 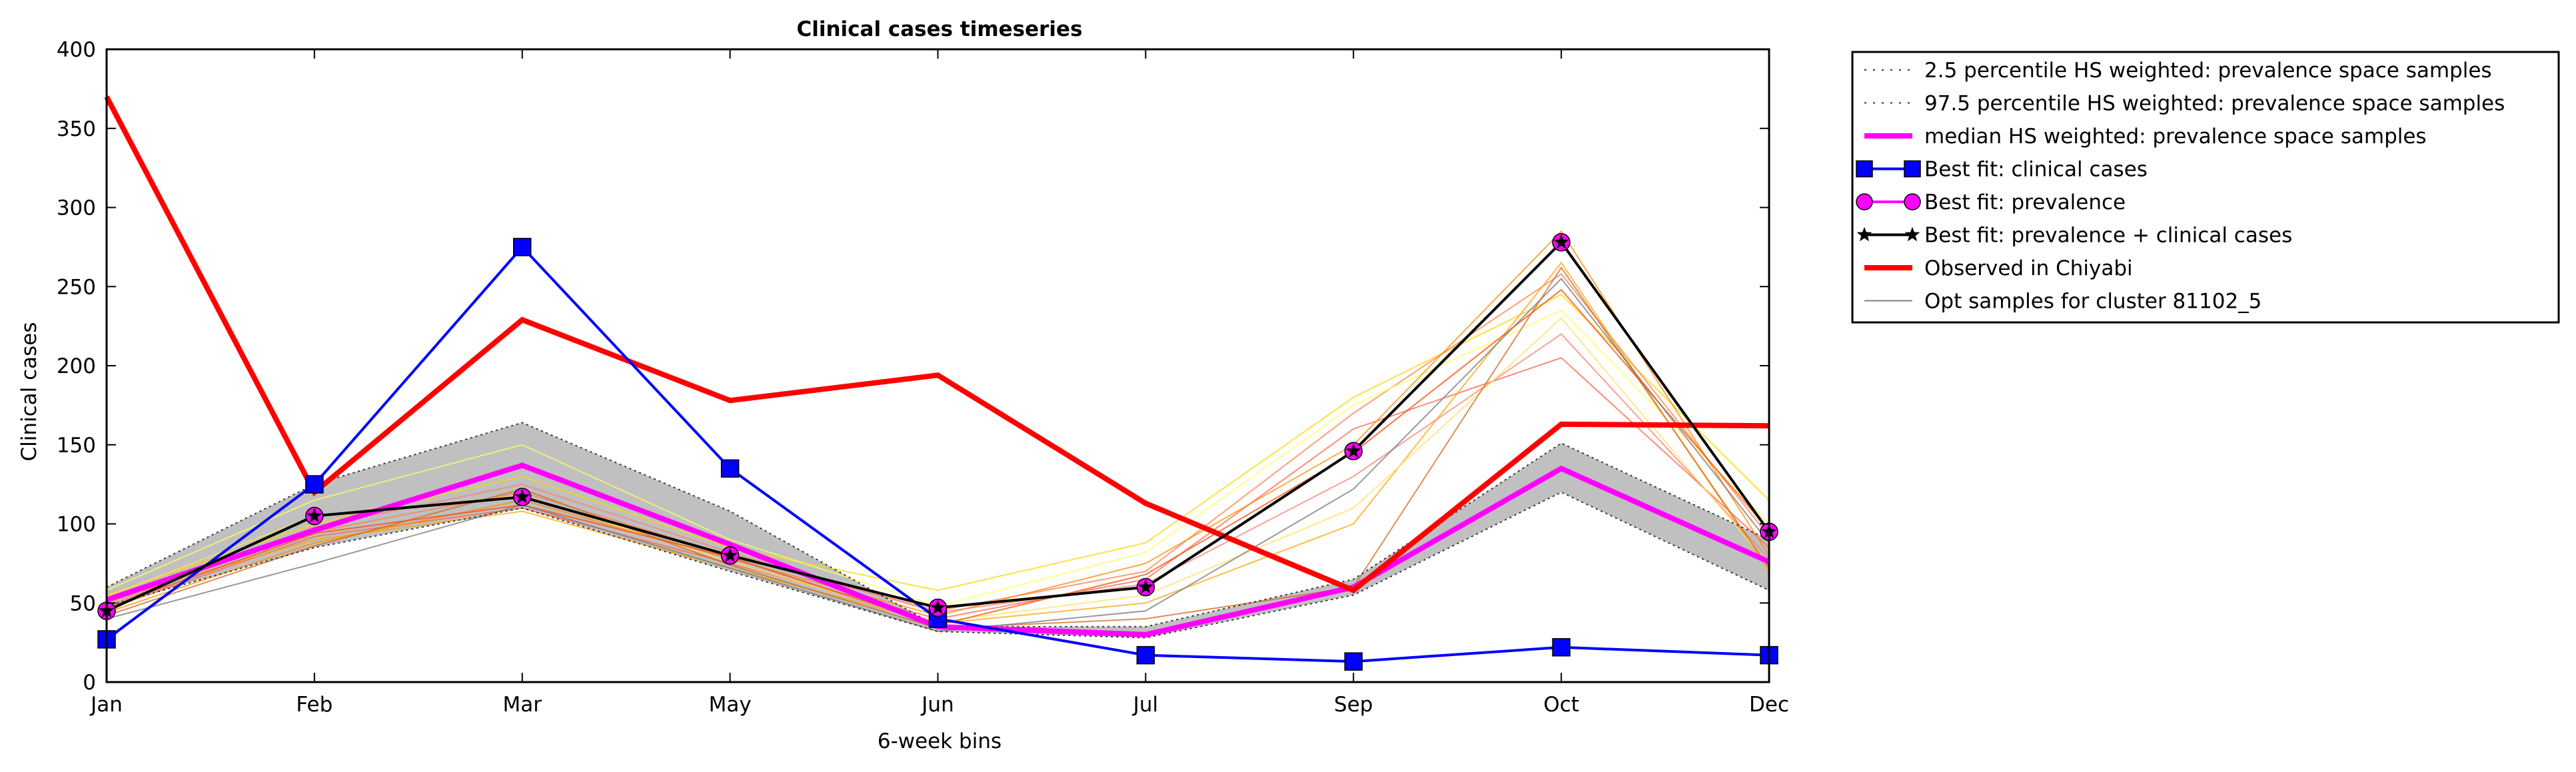 What do you see at coordinates (730, 555) in the screenshot?
I see `combined-marker-May` at bounding box center [730, 555].